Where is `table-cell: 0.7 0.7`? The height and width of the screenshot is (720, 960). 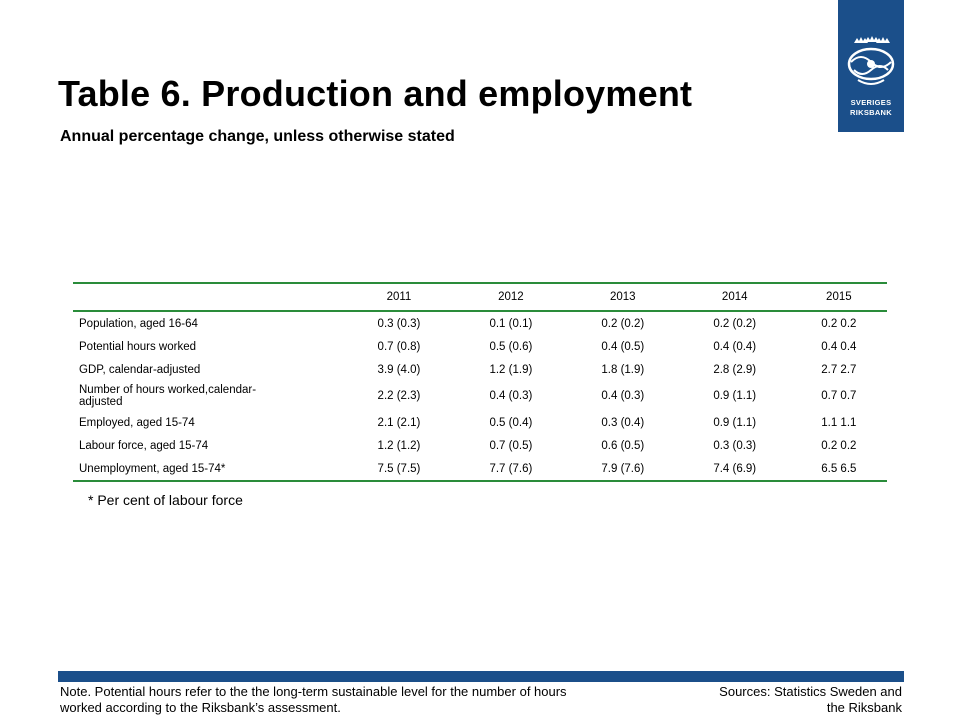 table-cell: 0.7 0.7 is located at coordinates (839, 396).